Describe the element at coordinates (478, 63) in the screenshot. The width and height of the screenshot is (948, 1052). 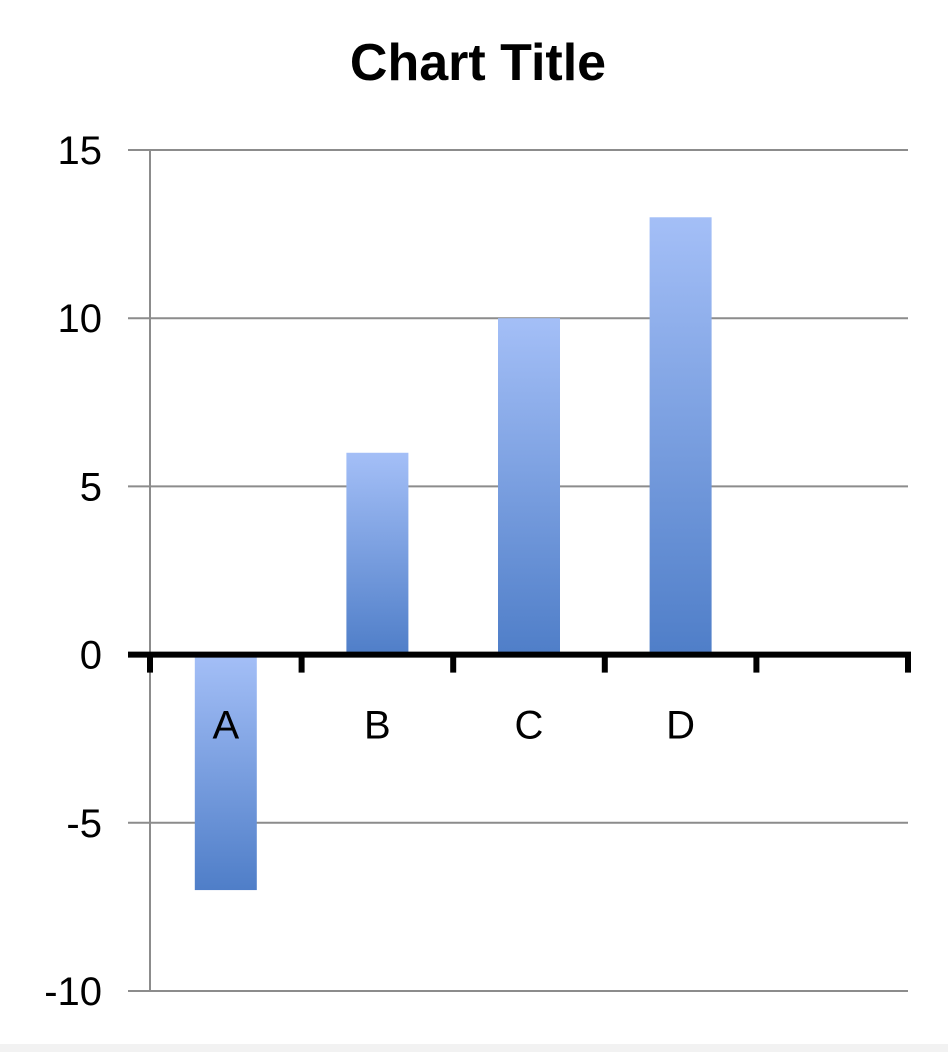
I see `chart-title: Chart Title` at that location.